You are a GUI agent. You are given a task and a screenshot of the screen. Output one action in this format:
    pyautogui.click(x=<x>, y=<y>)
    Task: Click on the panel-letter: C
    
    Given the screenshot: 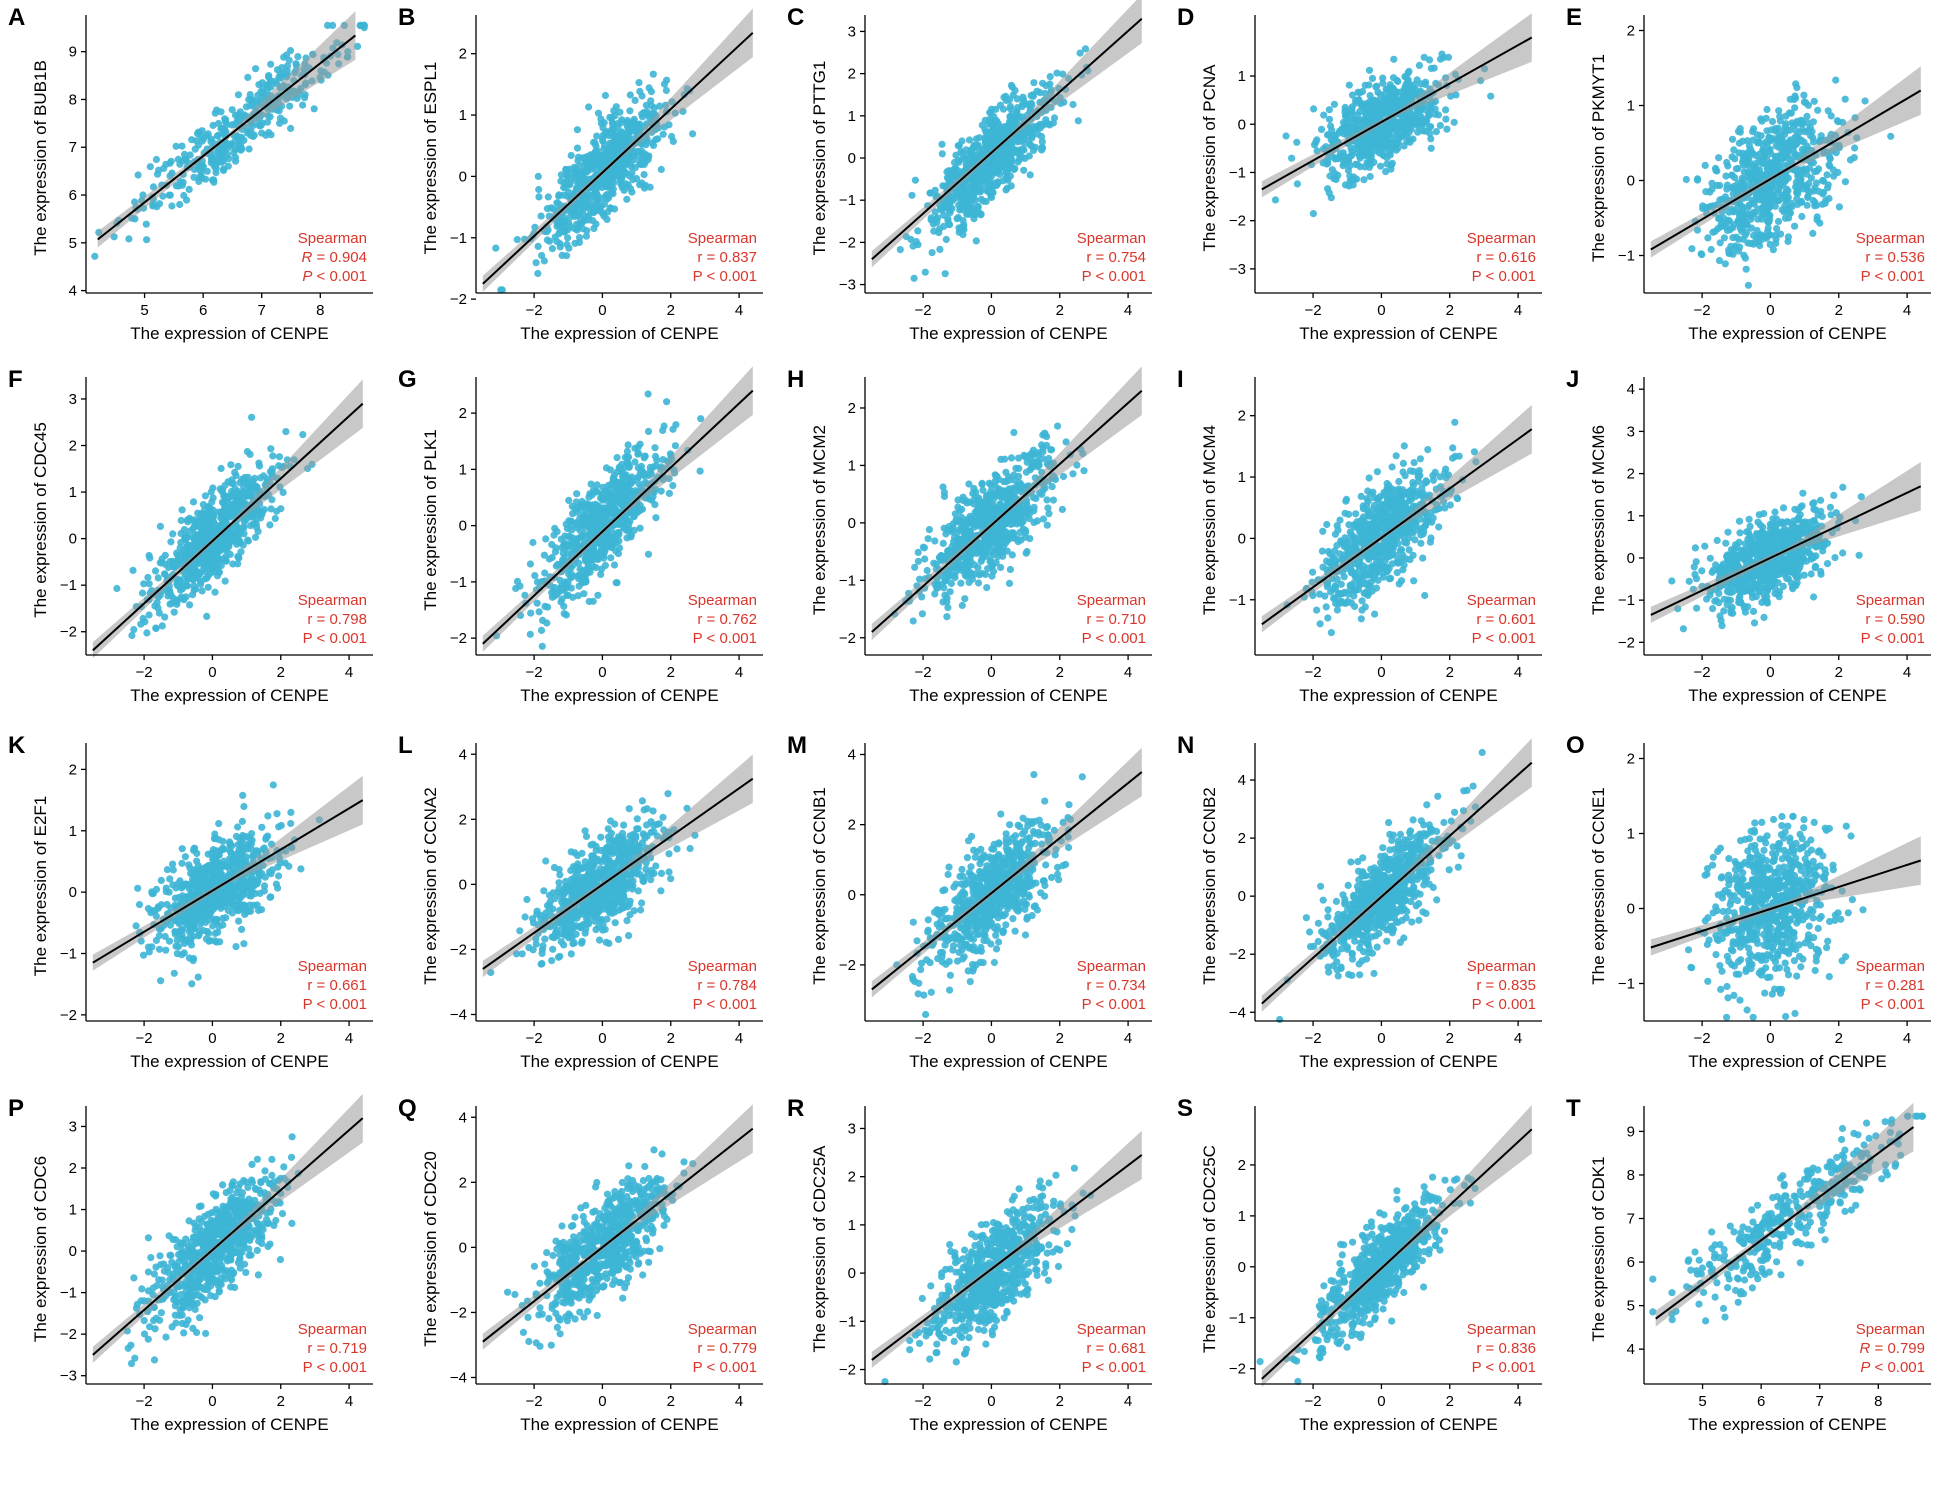 What is the action you would take?
    pyautogui.click(x=795, y=17)
    